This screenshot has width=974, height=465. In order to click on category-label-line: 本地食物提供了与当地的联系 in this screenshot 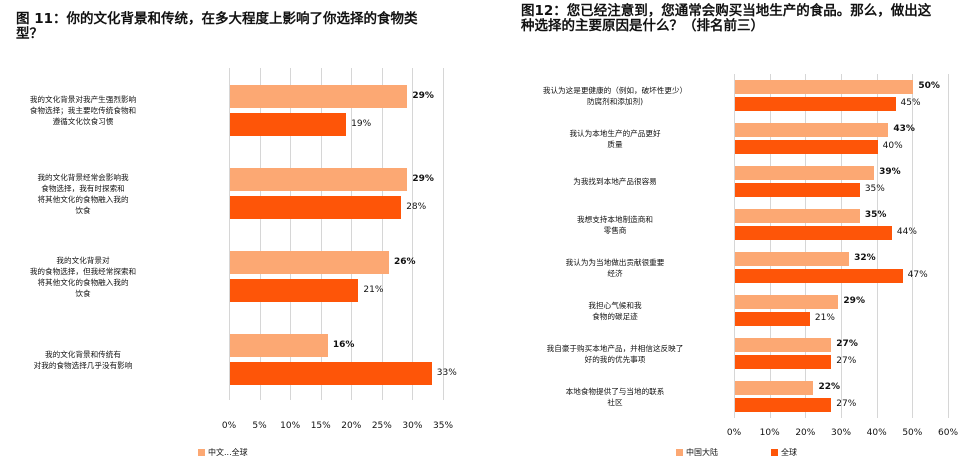, I will do `click(615, 391)`.